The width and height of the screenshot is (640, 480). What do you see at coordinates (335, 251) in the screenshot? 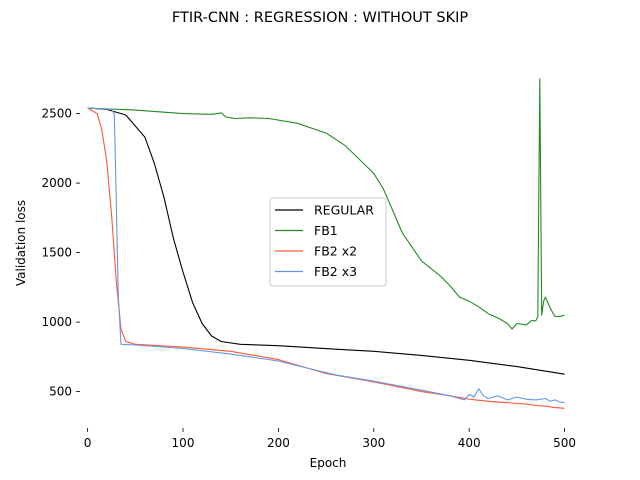
I see `legend-label: FB2 x2` at bounding box center [335, 251].